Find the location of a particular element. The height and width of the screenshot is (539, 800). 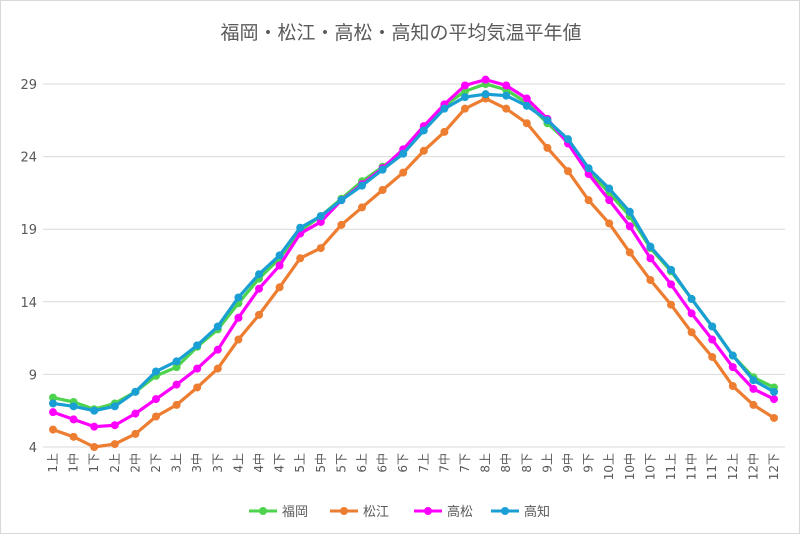

x-tick-label: 12中 is located at coordinates (752, 466).